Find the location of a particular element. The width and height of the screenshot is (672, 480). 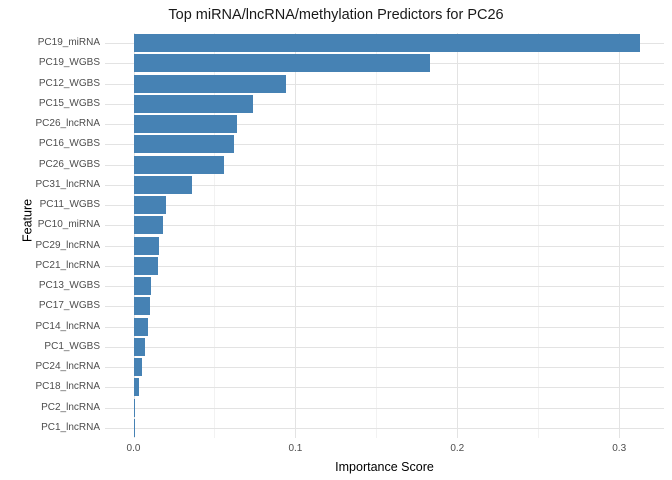

y-tick-label: PC10_miRNA is located at coordinates (68, 225).